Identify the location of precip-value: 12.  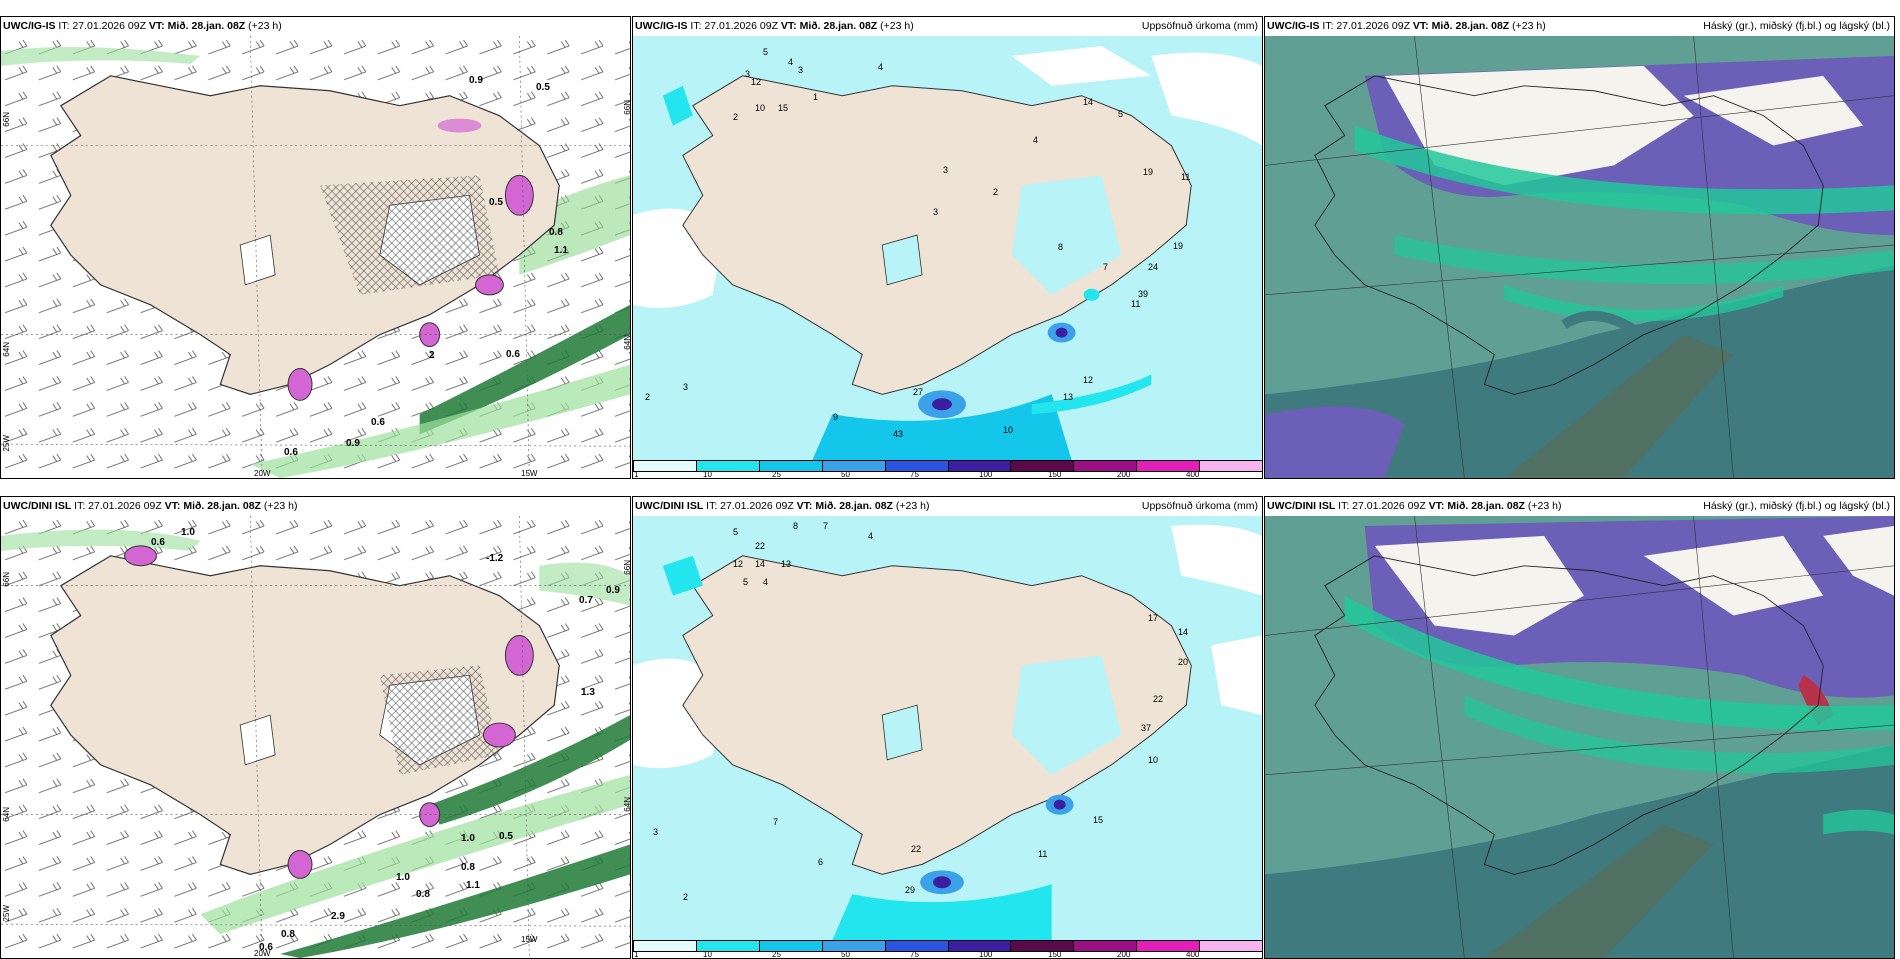
(738, 564).